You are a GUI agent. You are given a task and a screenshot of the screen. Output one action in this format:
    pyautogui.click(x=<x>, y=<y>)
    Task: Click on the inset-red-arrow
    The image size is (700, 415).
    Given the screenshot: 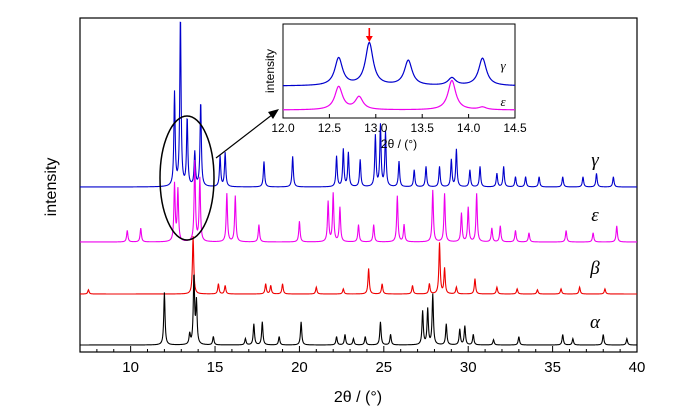 What is the action you would take?
    pyautogui.click(x=369, y=35)
    